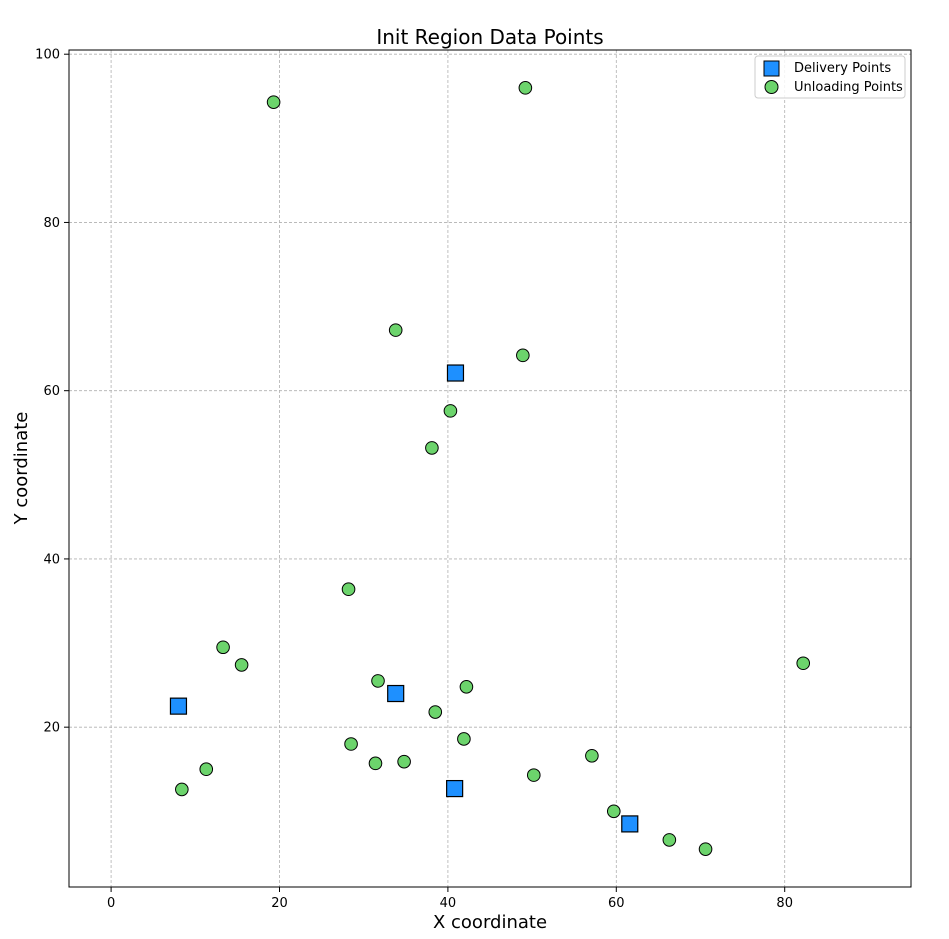 This screenshot has width=949, height=939. Describe the element at coordinates (279, 903) in the screenshot. I see `x-tick-label: 20` at that location.